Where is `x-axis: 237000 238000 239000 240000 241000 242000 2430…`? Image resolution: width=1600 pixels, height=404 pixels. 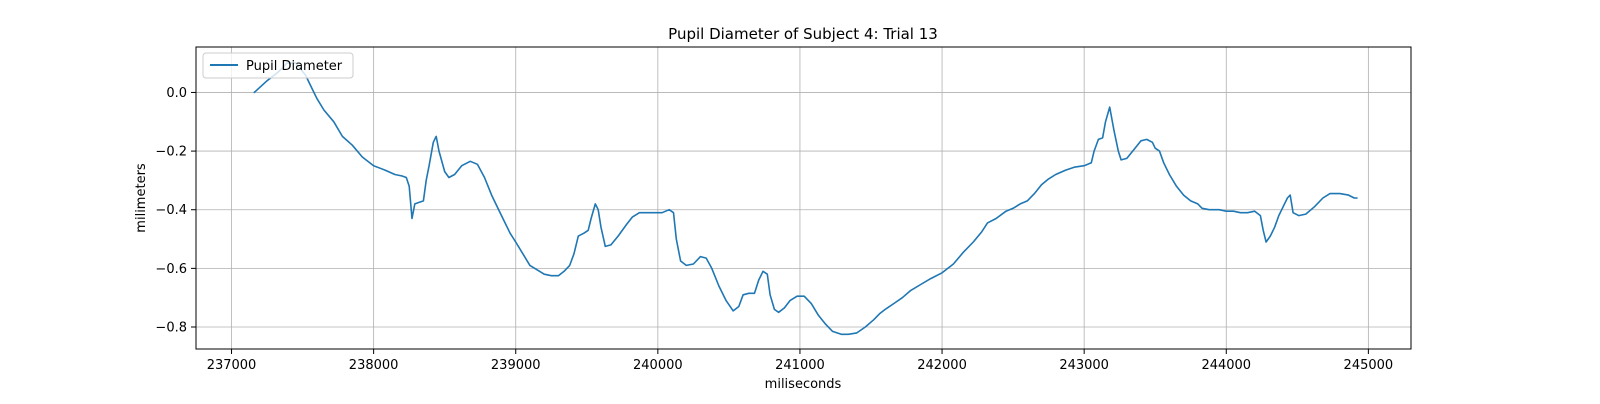 x-axis: 237000 238000 239000 240000 241000 242000 2430… is located at coordinates (800, 361).